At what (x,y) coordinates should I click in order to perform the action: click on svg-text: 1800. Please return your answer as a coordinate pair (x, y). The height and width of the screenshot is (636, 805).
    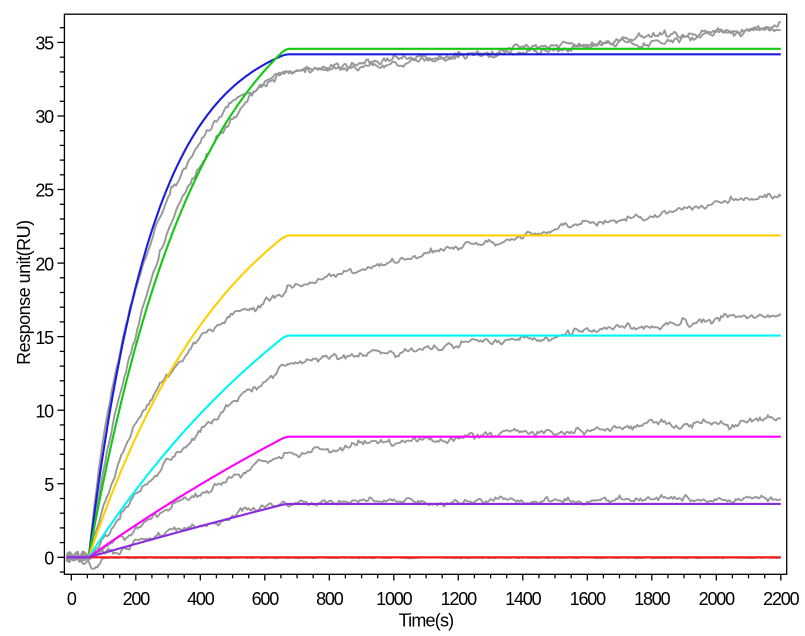
    Looking at the image, I should click on (652, 599).